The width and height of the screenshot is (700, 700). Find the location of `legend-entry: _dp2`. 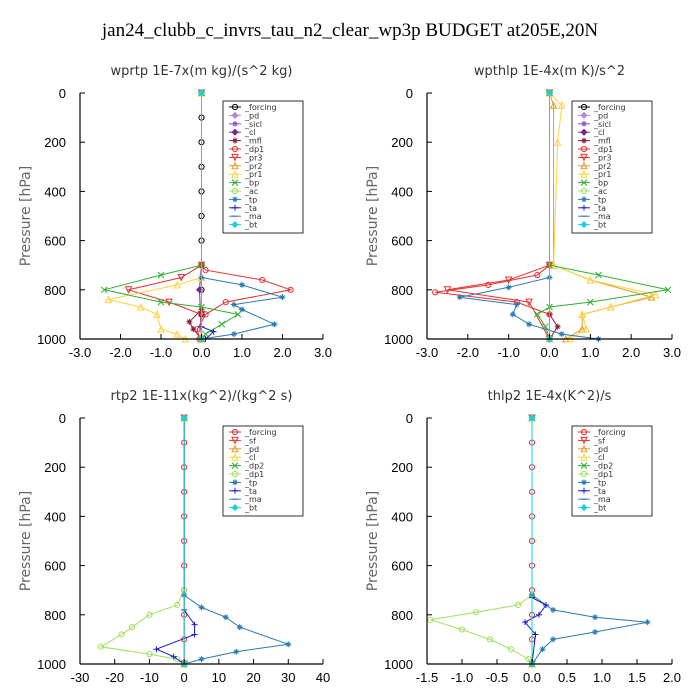

legend-entry: _dp2 is located at coordinates (603, 466).